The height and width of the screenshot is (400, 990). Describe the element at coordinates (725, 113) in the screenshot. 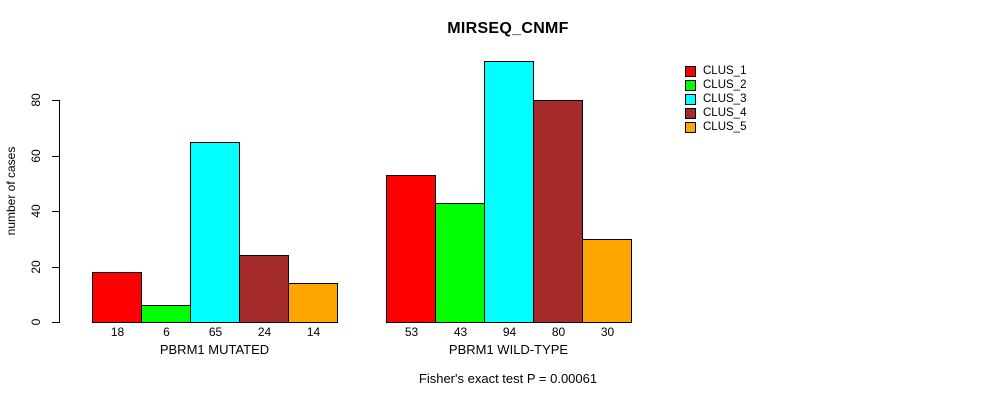

I see `legend-label: CLUS_4` at that location.